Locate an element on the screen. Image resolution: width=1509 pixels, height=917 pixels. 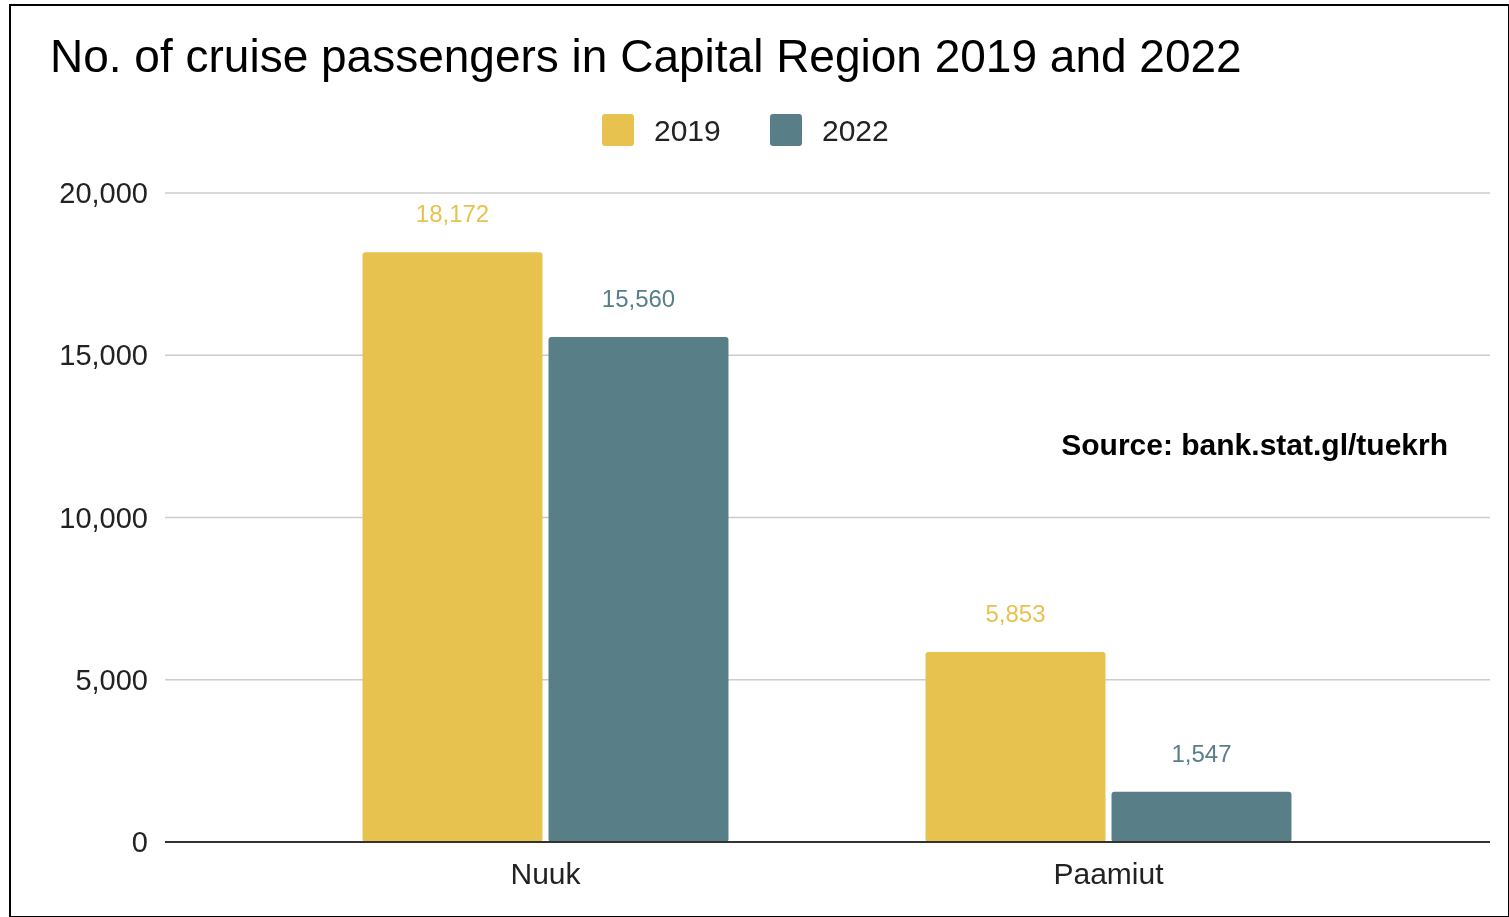
data-label: 5,853 is located at coordinates (1015, 614).